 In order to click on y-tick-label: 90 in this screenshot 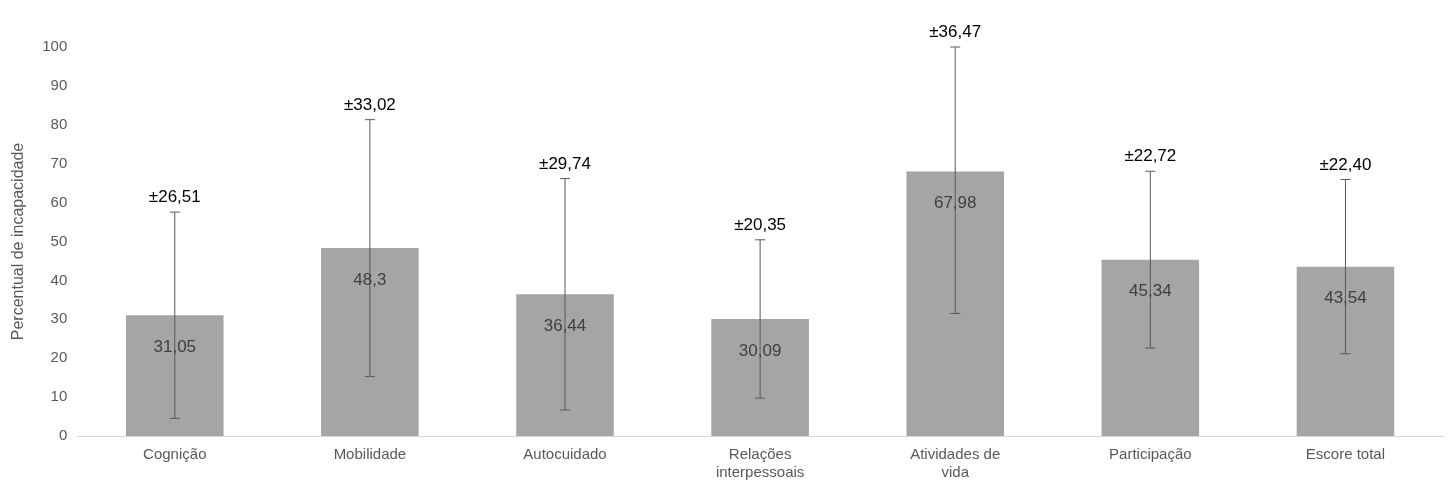, I will do `click(59, 85)`.